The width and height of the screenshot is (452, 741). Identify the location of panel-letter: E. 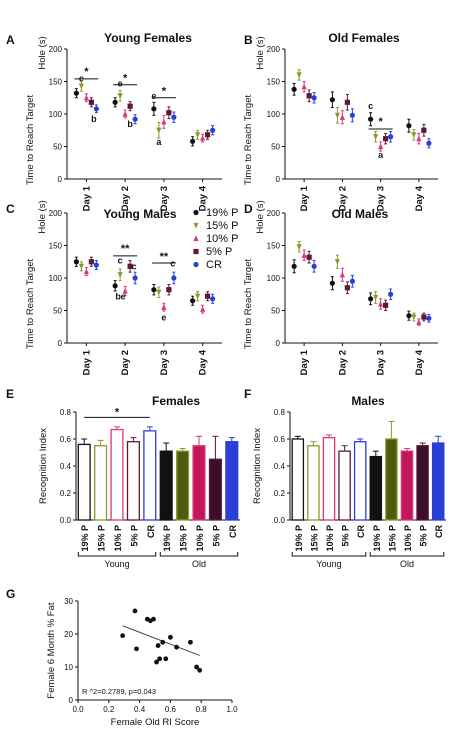
(10, 394).